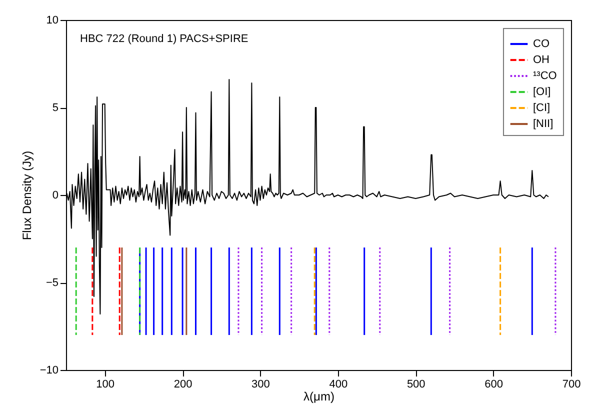 The height and width of the screenshot is (413, 590). Describe the element at coordinates (542, 92) in the screenshot. I see `legend-label: [OI]` at that location.